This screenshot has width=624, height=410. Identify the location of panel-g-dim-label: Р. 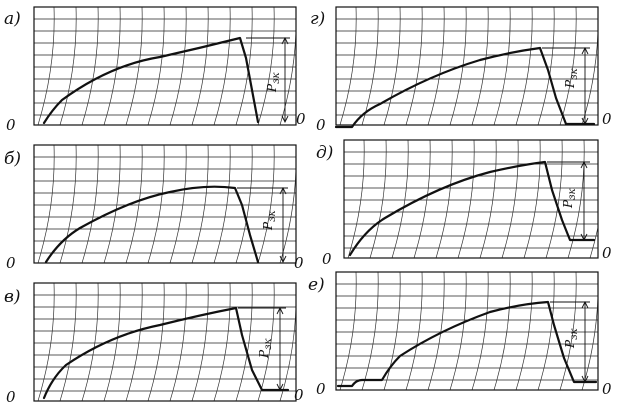
(570, 84).